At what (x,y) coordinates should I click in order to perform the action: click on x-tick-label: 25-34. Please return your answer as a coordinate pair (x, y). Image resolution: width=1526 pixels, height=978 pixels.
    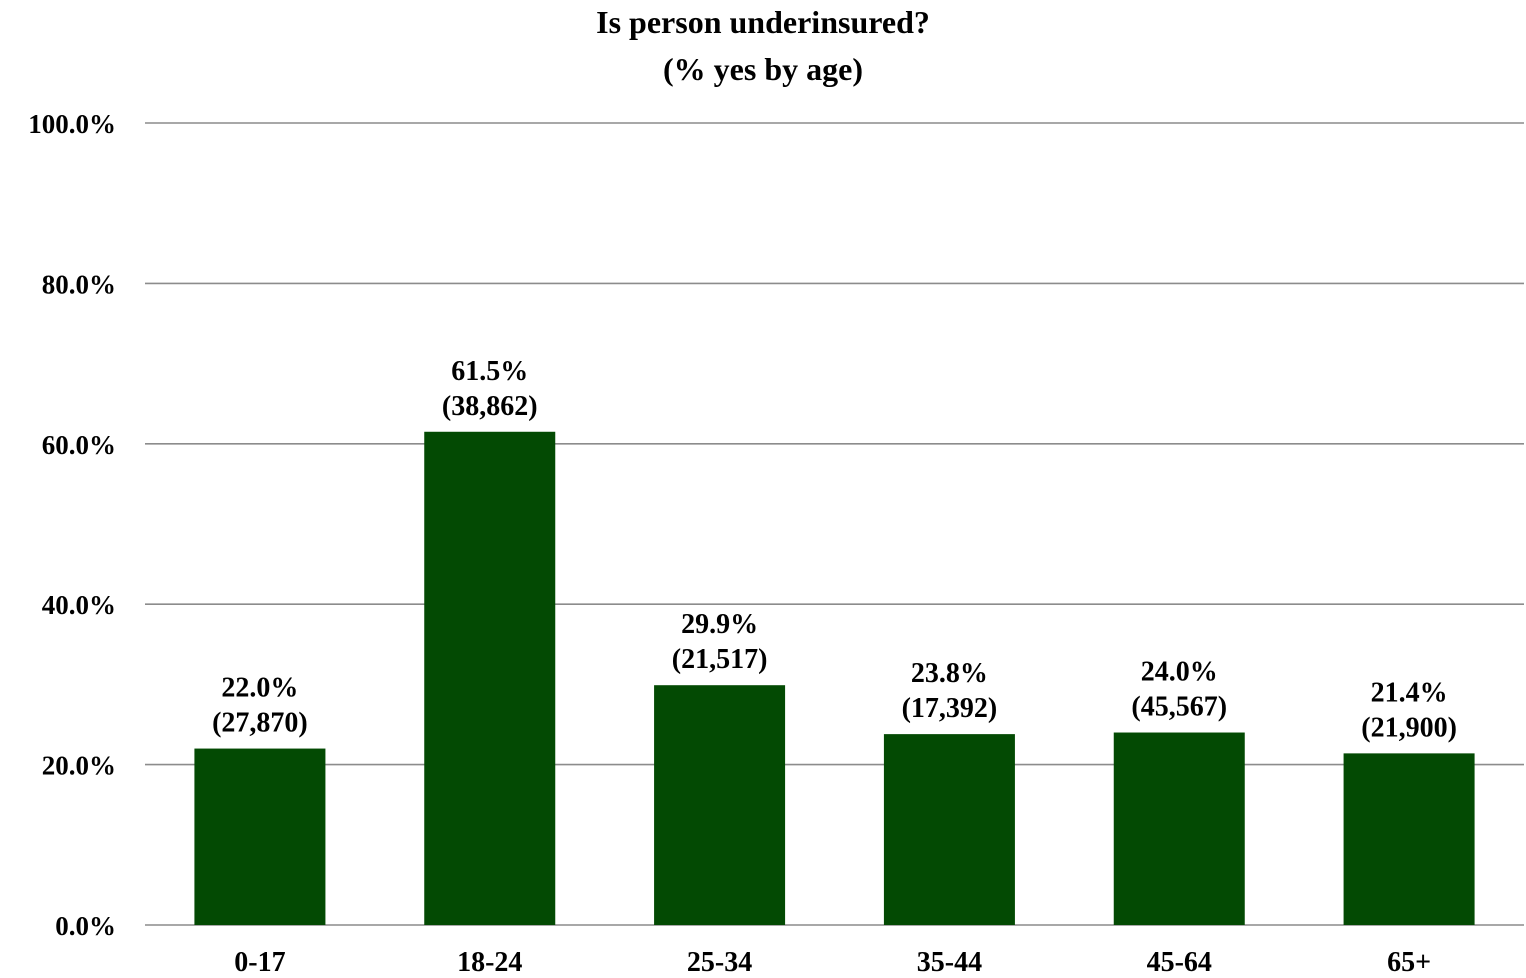
    Looking at the image, I should click on (719, 962).